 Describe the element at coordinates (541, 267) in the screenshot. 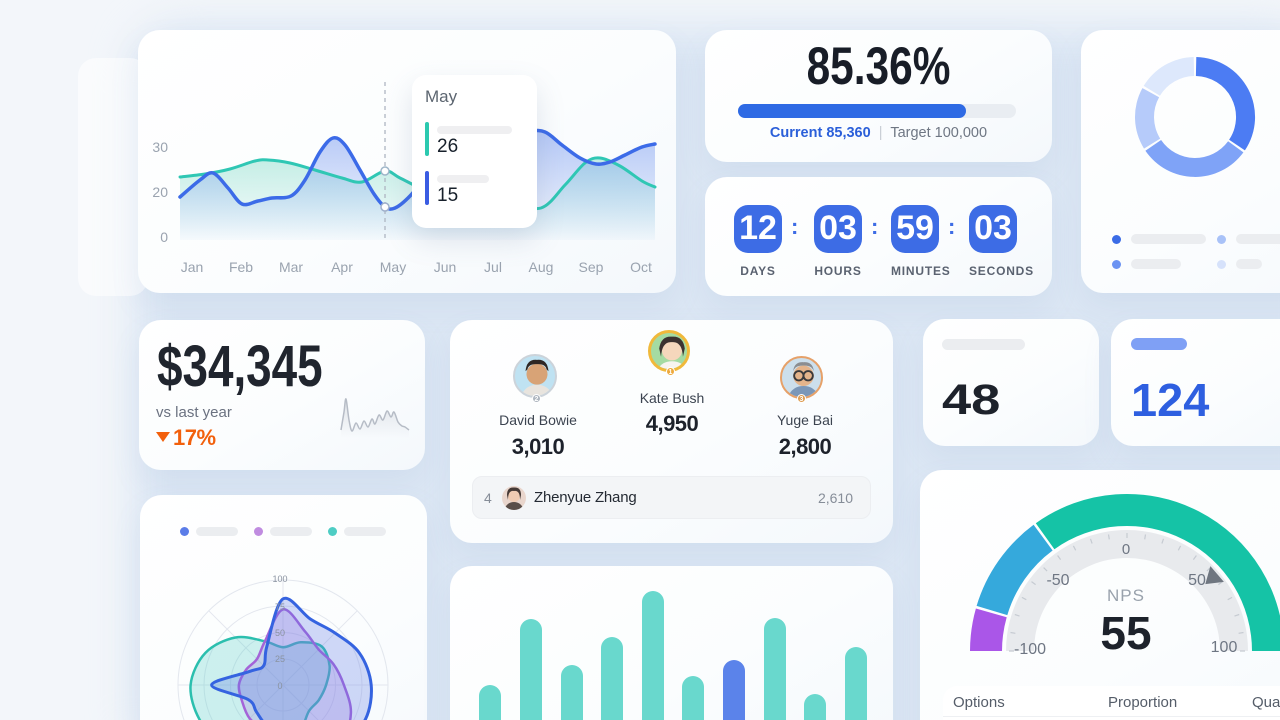

I see `svg-text: Aug` at that location.